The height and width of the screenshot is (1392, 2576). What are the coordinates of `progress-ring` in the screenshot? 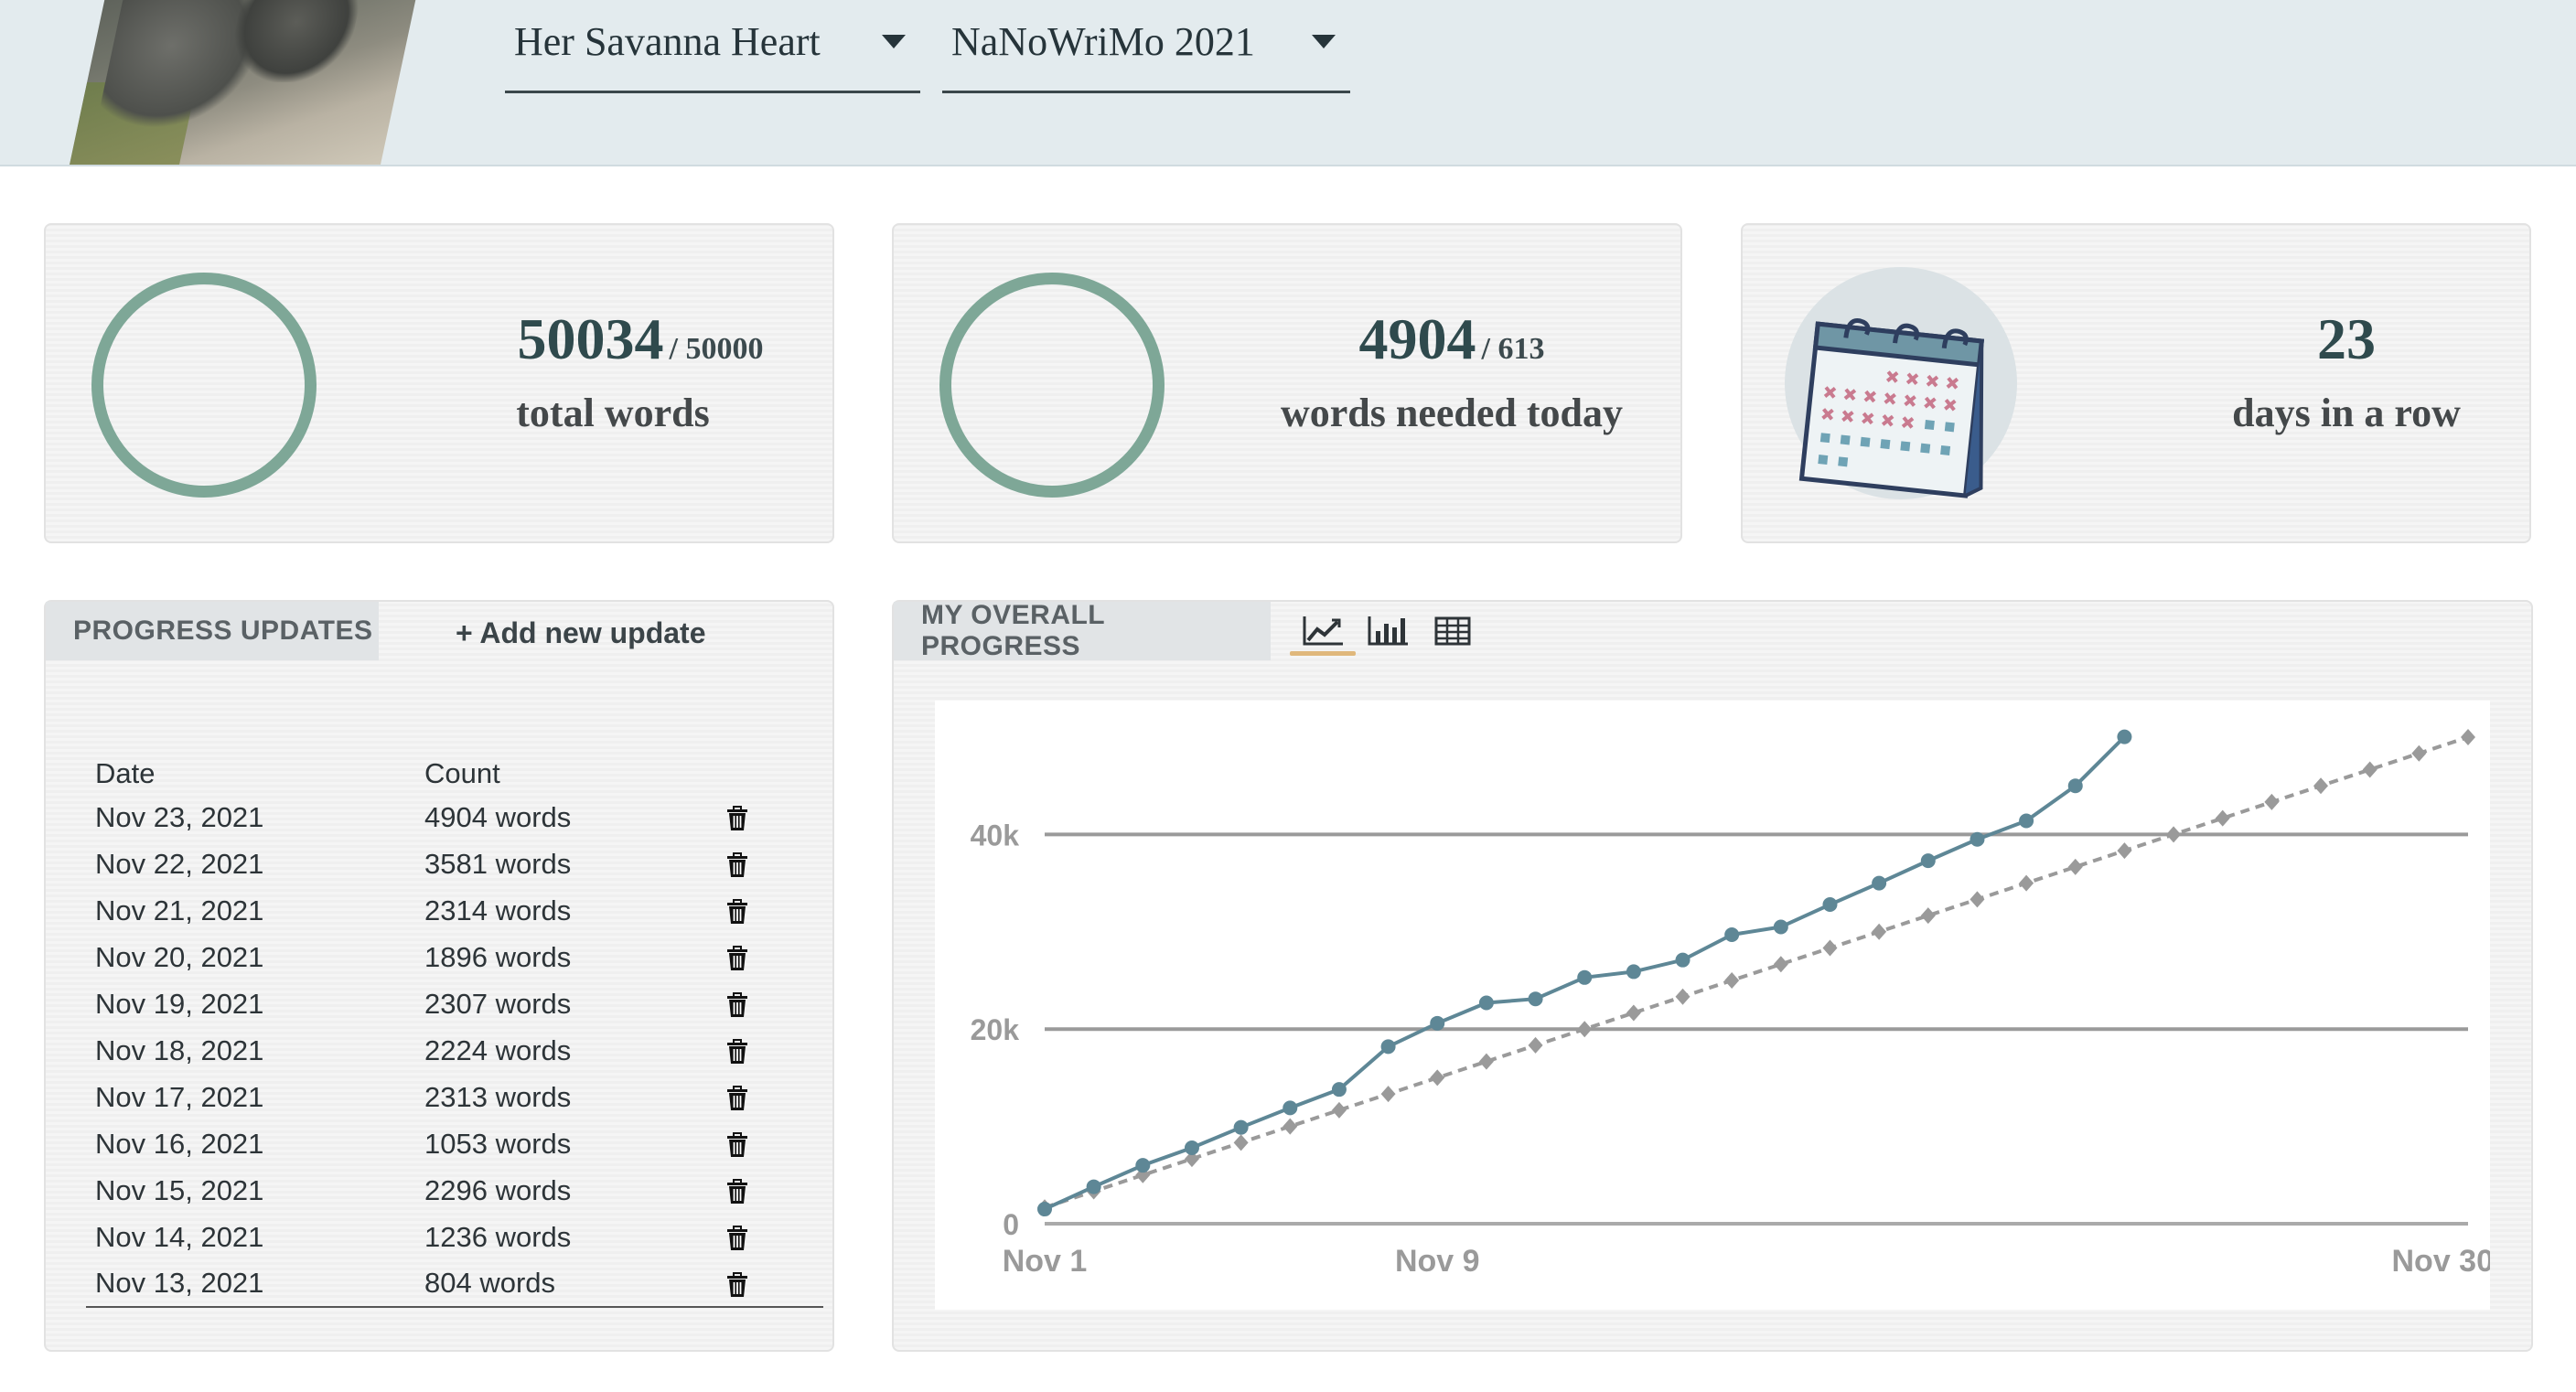 It's located at (1052, 386).